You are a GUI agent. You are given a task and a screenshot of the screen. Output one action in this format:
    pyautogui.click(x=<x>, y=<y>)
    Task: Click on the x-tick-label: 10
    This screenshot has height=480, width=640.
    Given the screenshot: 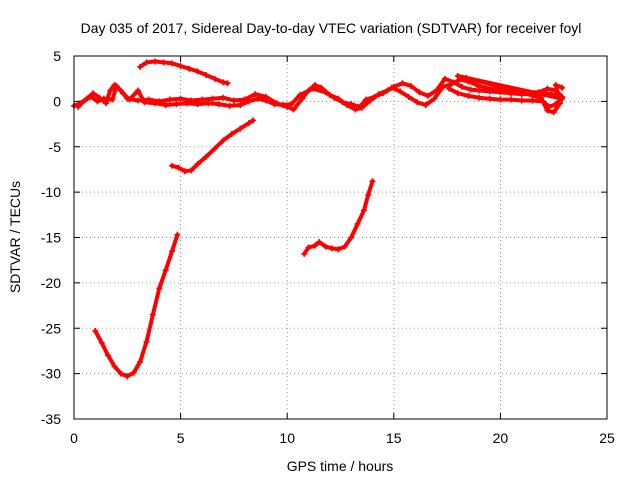 What is the action you would take?
    pyautogui.click(x=287, y=438)
    